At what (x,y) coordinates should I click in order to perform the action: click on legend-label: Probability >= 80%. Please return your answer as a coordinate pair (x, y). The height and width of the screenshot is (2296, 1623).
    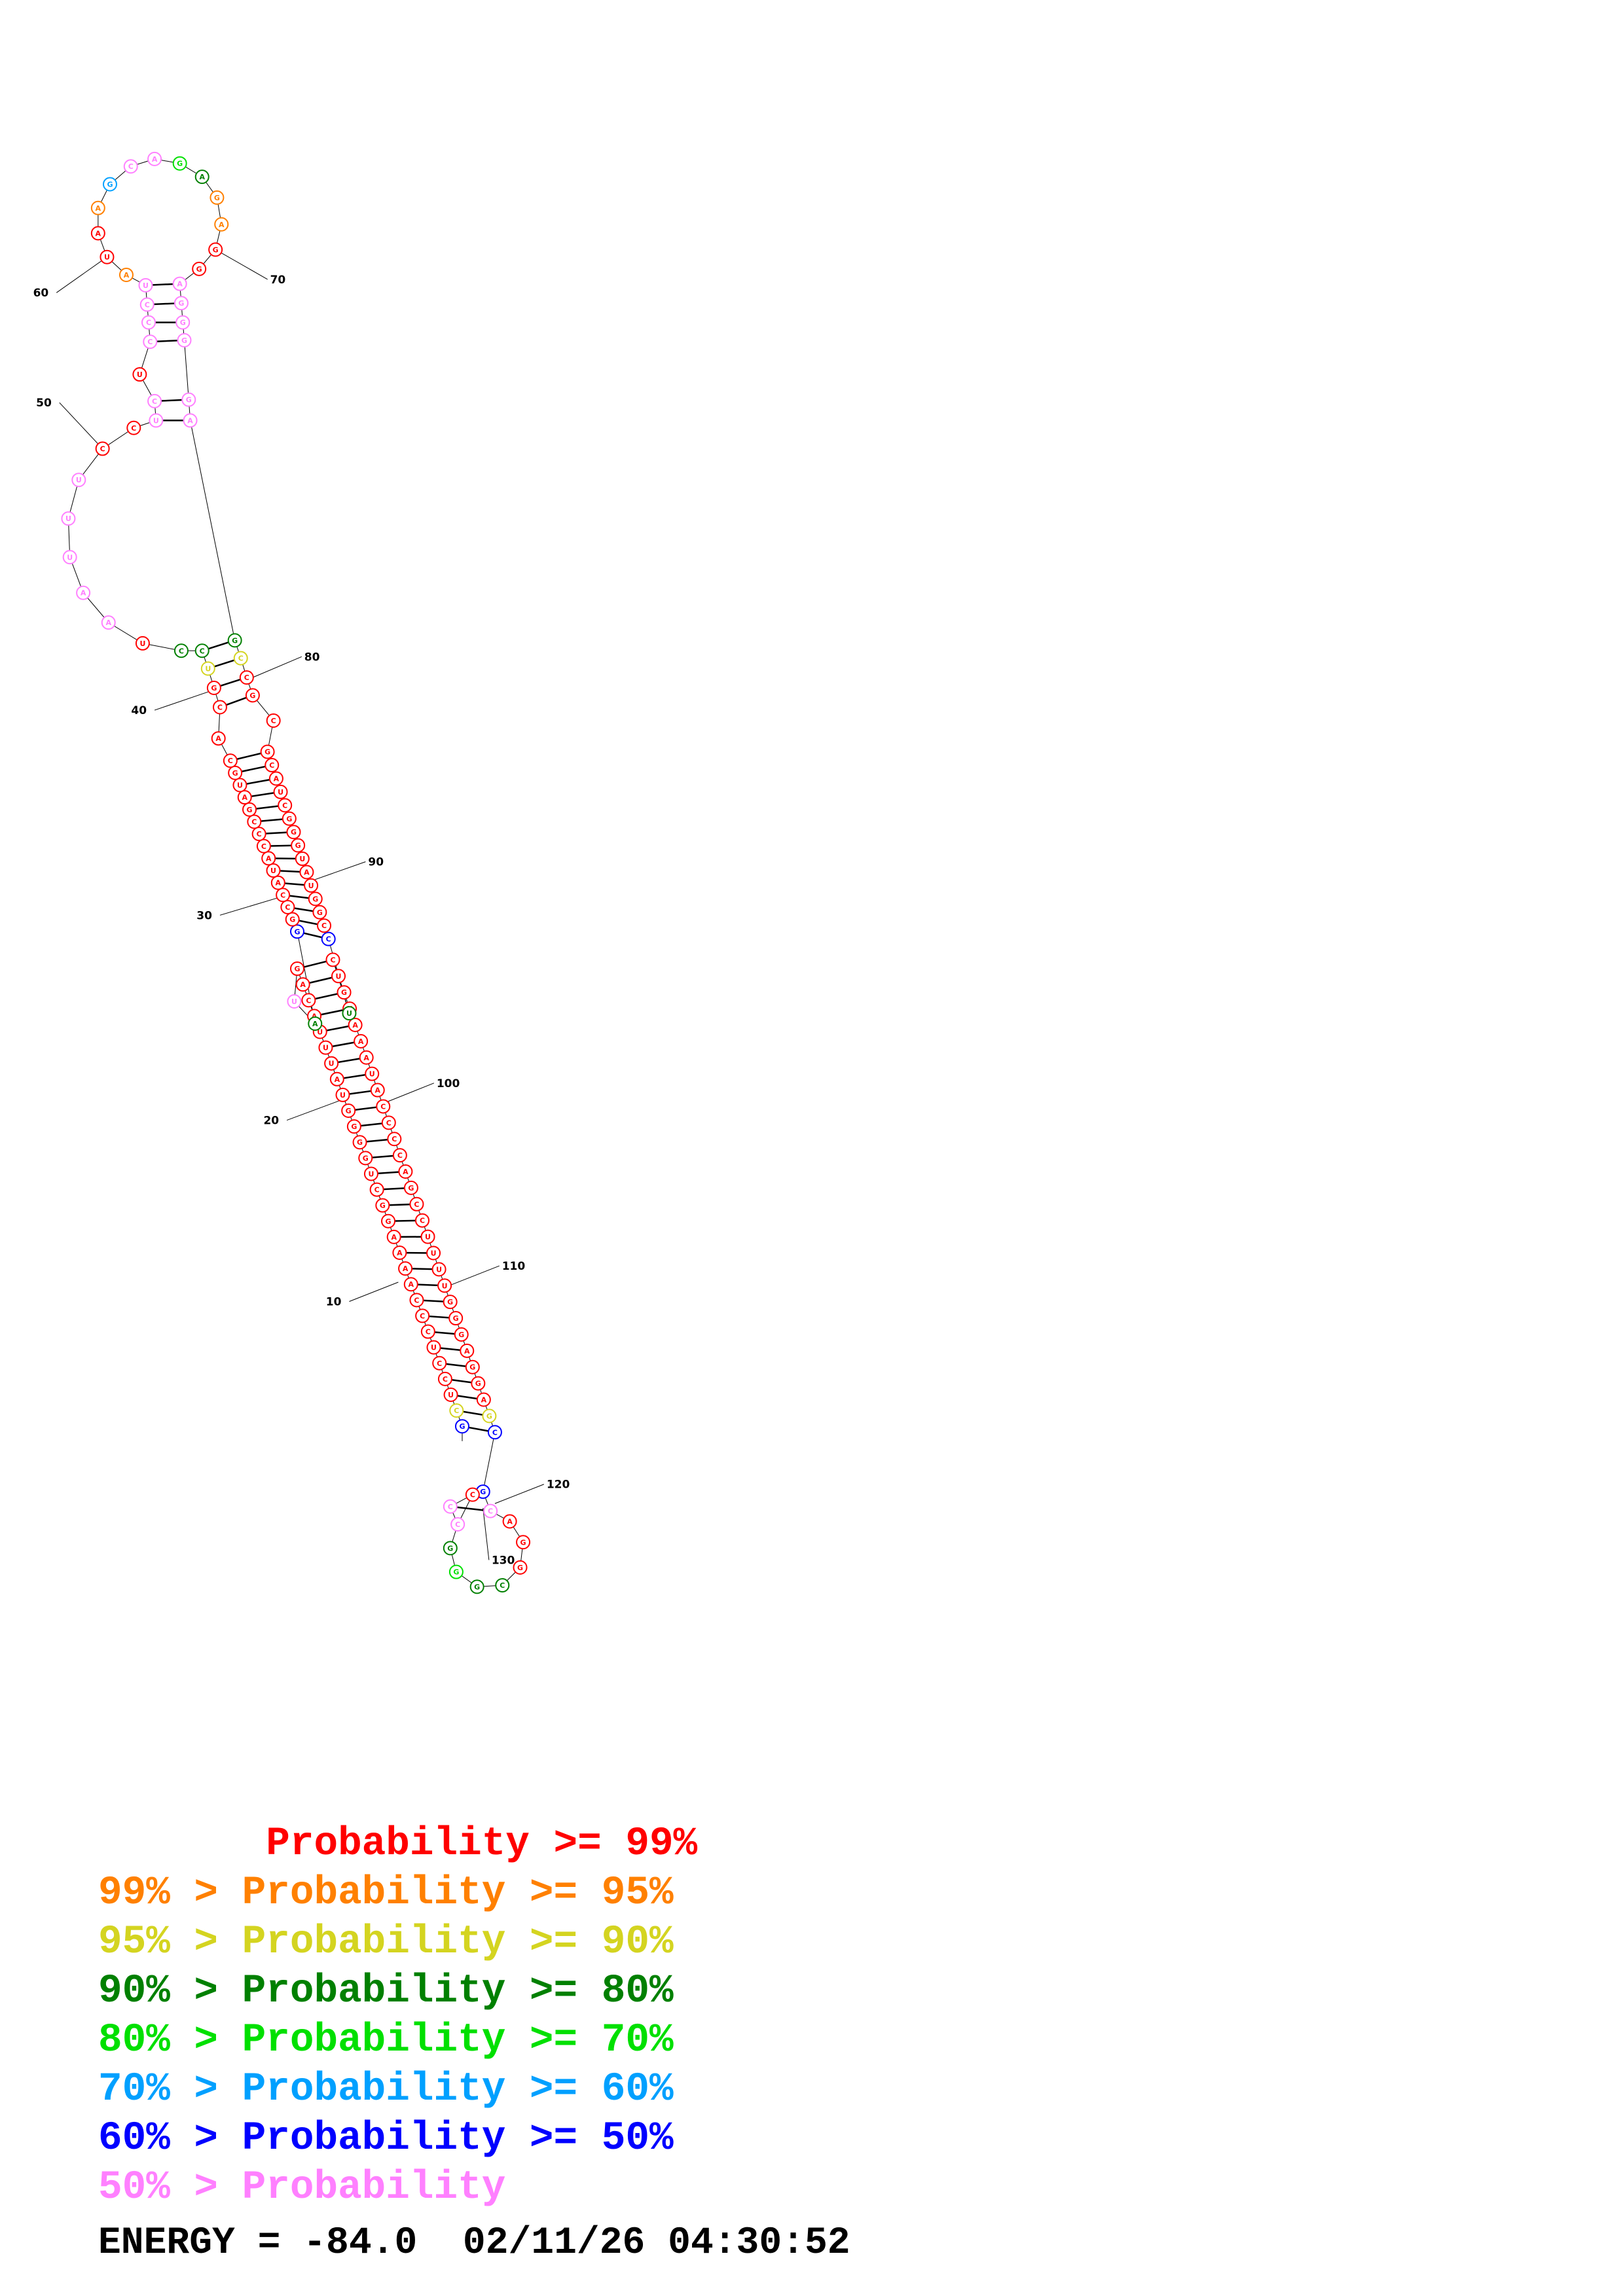
    Looking at the image, I should click on (458, 1991).